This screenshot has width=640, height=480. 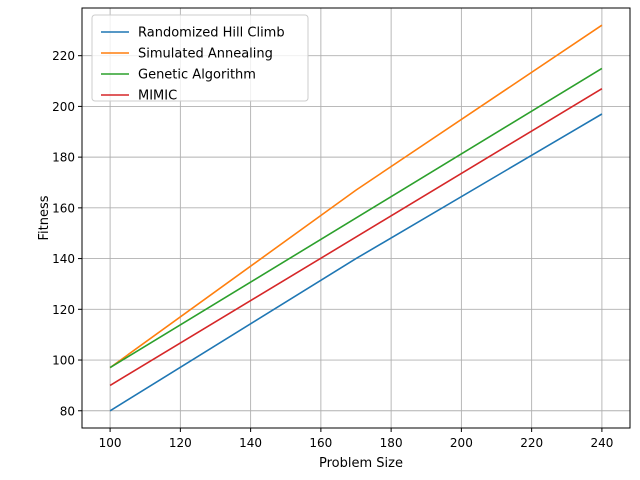 I want to click on x-tick-label: 100, so click(x=110, y=443).